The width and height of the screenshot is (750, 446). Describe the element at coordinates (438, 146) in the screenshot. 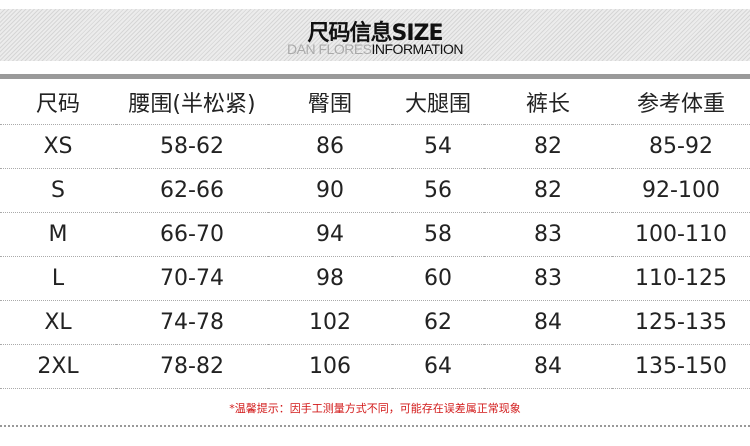

I see `table-cell: 54` at that location.